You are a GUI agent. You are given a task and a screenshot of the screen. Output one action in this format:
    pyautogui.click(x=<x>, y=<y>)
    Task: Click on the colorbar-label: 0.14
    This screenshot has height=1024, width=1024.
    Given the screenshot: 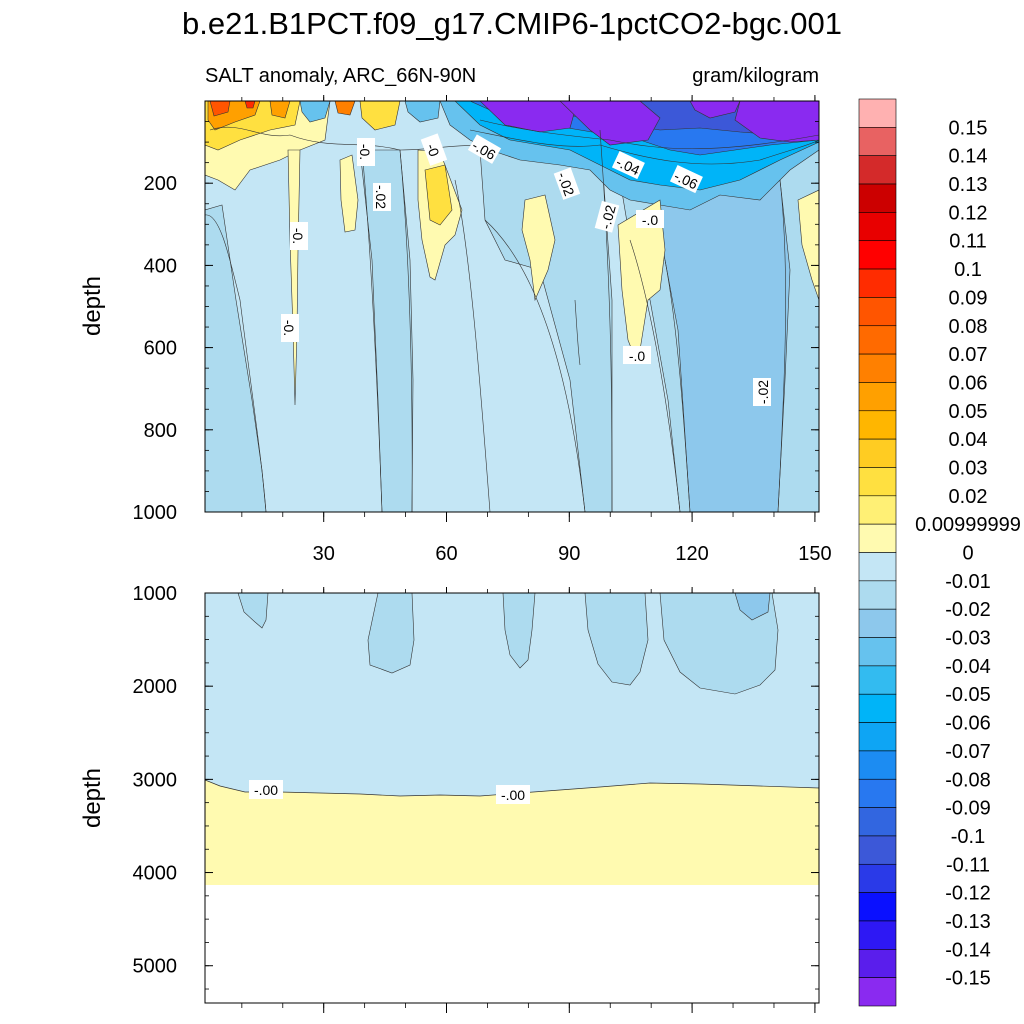 What is the action you would take?
    pyautogui.click(x=968, y=157)
    